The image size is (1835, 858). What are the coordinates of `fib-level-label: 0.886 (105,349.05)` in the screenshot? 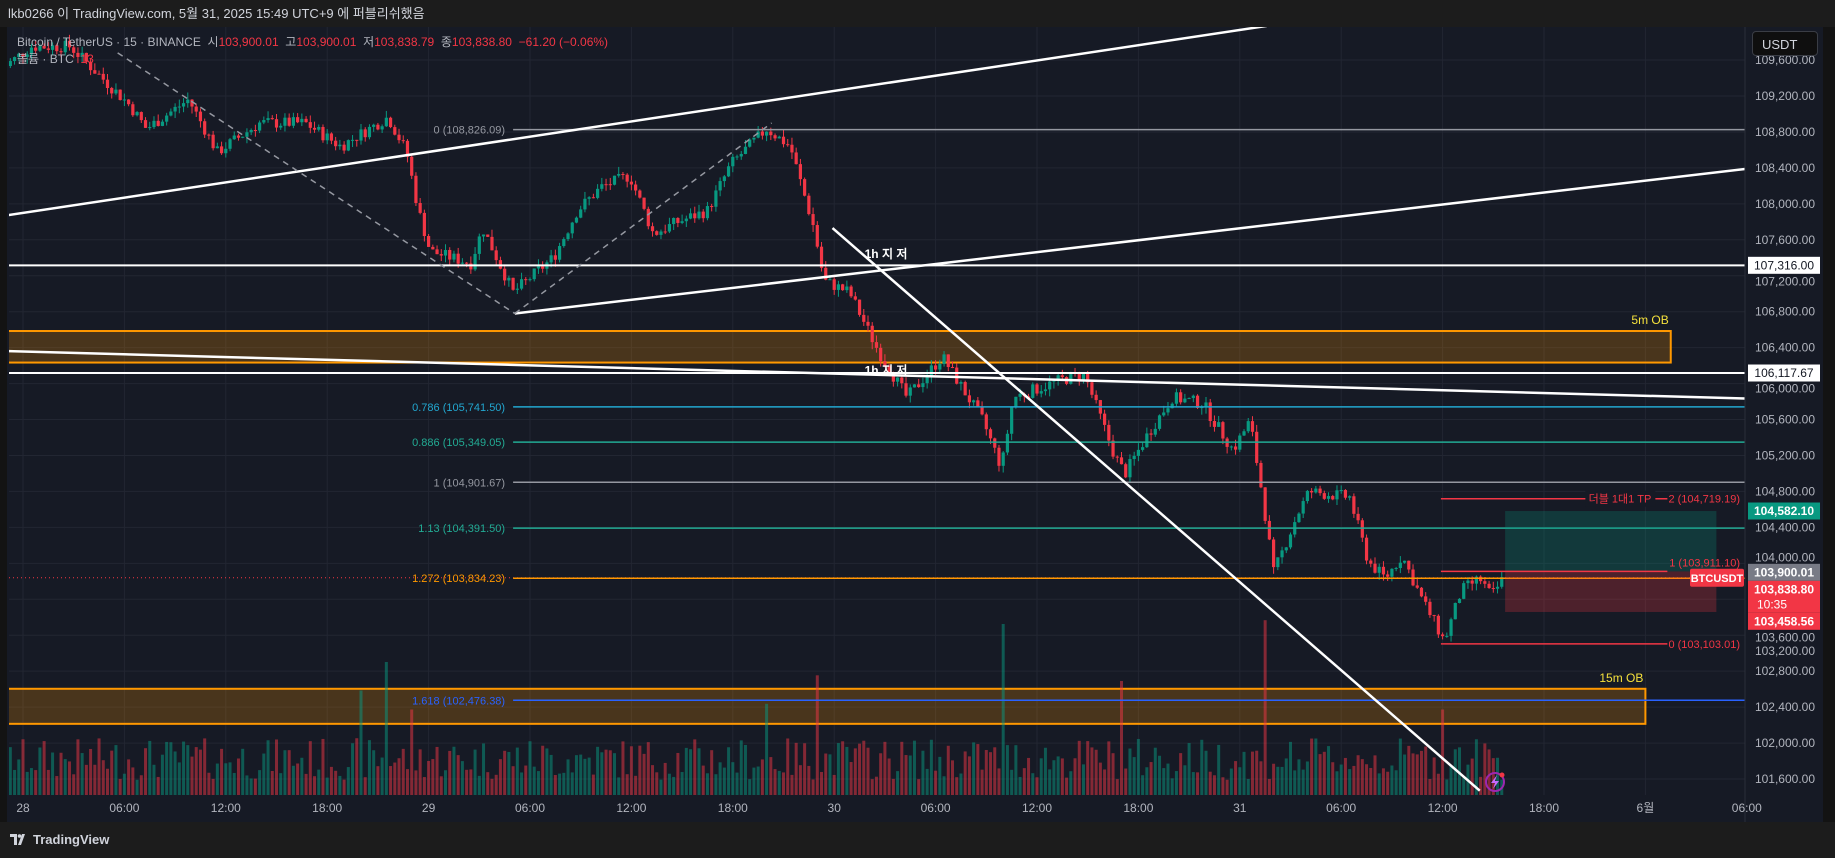 It's located at (458, 443).